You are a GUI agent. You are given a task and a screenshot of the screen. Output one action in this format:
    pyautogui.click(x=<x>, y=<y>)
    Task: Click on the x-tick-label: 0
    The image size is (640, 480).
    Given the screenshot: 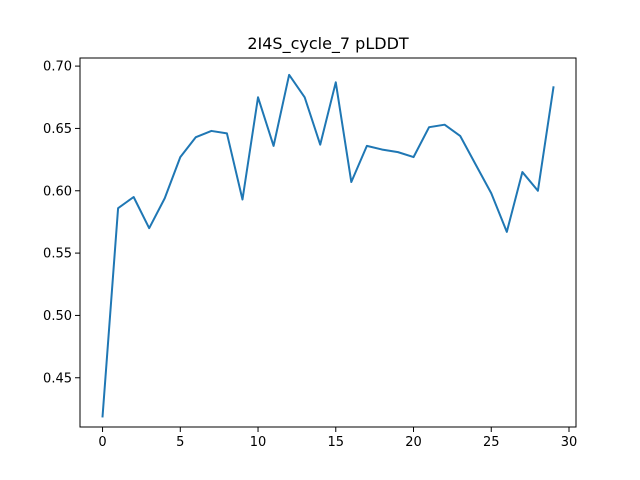 What is the action you would take?
    pyautogui.click(x=102, y=442)
    